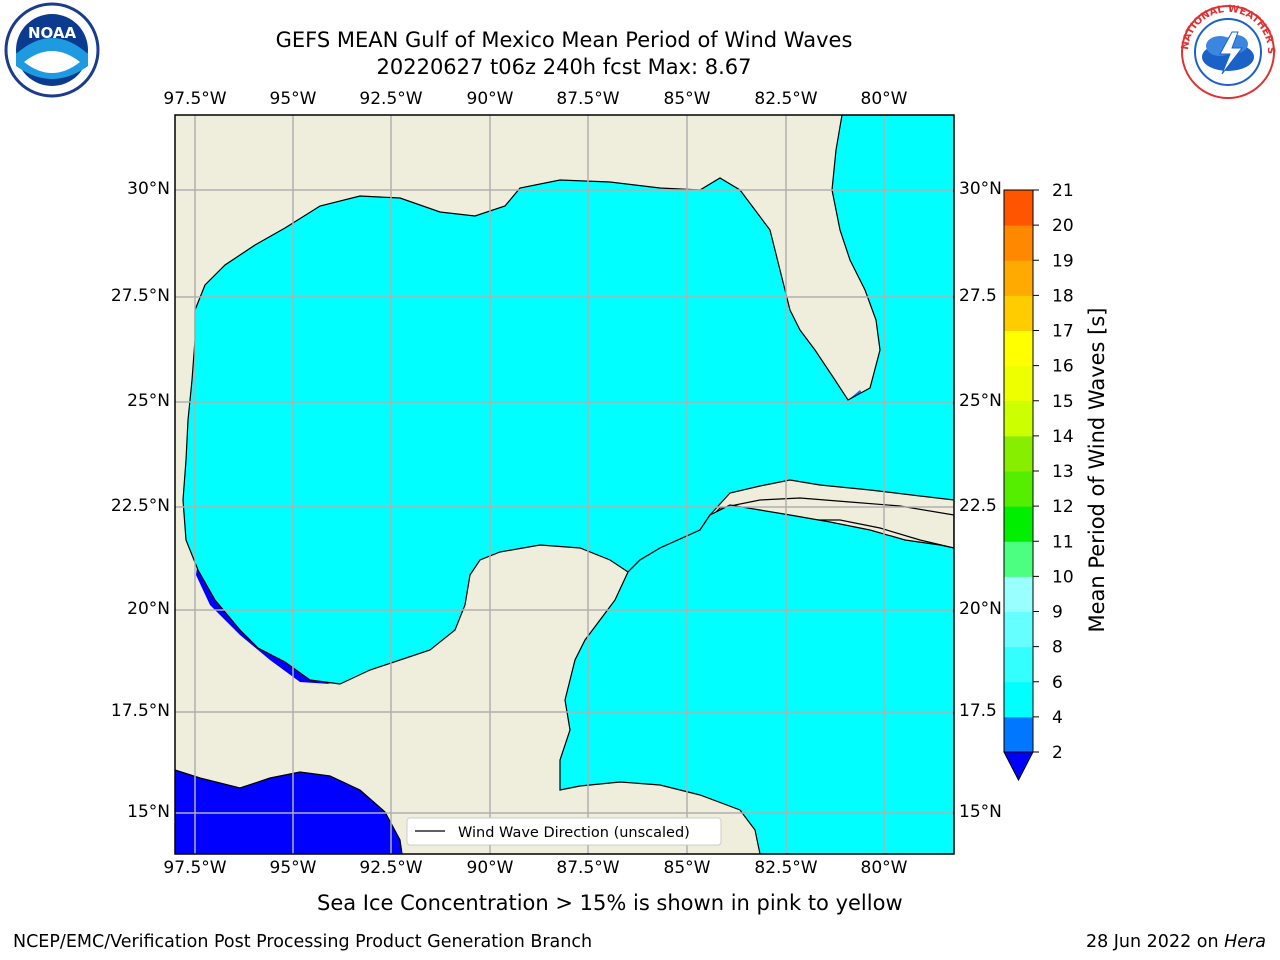 This screenshot has height=960, width=1280. What do you see at coordinates (148, 401) in the screenshot?
I see `lat-tick-left: 25°N` at bounding box center [148, 401].